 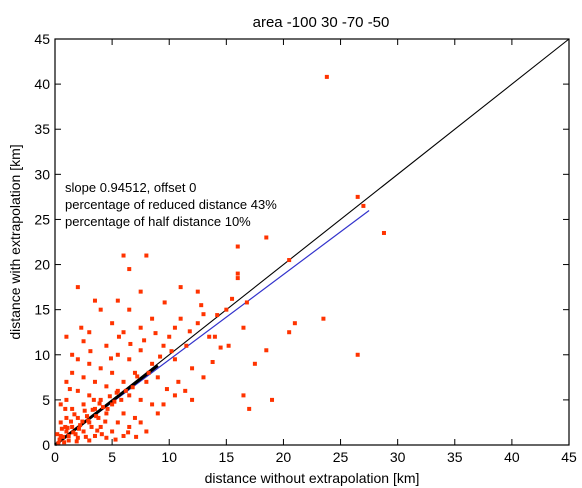 I want to click on annotation-reduced-distance: percentage of reduced distance 43%, so click(x=171, y=204).